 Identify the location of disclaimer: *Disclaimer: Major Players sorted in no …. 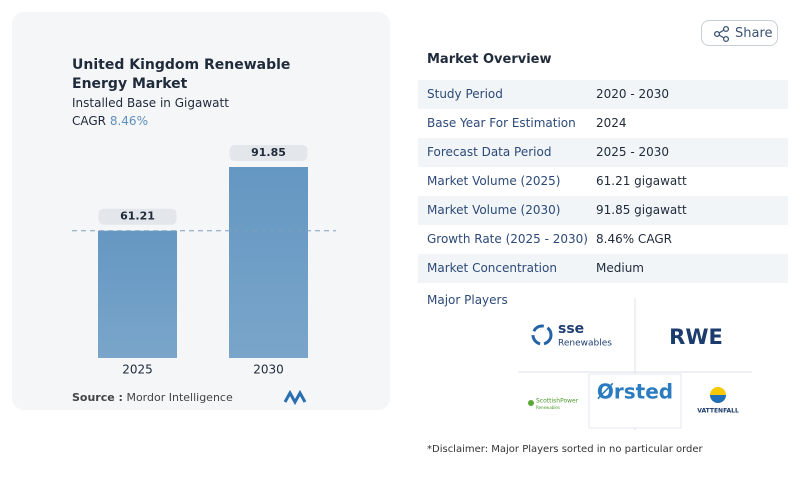
(565, 449).